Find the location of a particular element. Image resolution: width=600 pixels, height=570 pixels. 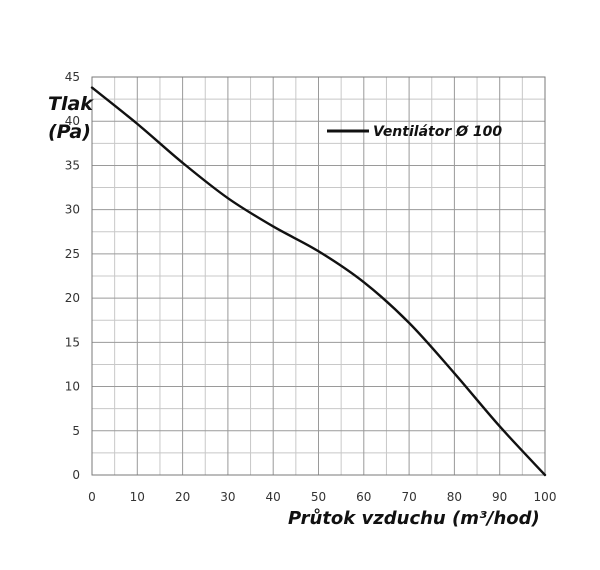

y-tick-label: 30 is located at coordinates (72, 210).